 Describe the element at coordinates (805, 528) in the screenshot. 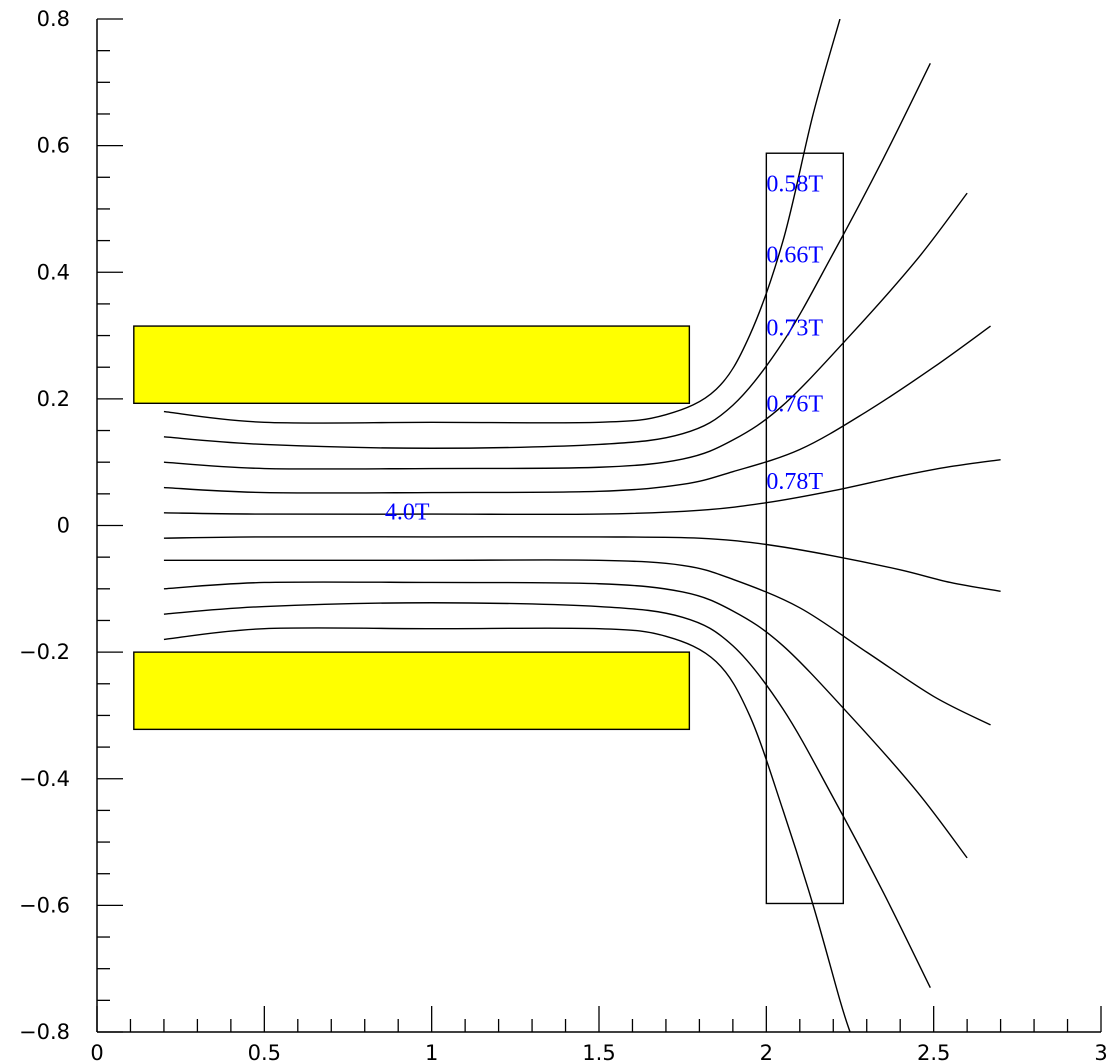

I see `detector-box` at that location.